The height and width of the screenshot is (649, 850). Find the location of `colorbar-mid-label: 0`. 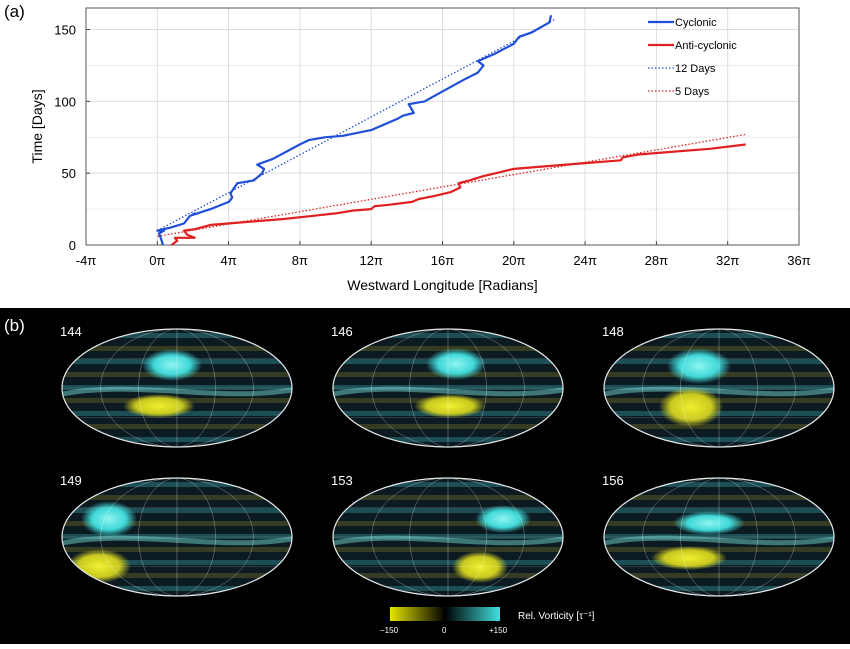

colorbar-mid-label: 0 is located at coordinates (444, 630).